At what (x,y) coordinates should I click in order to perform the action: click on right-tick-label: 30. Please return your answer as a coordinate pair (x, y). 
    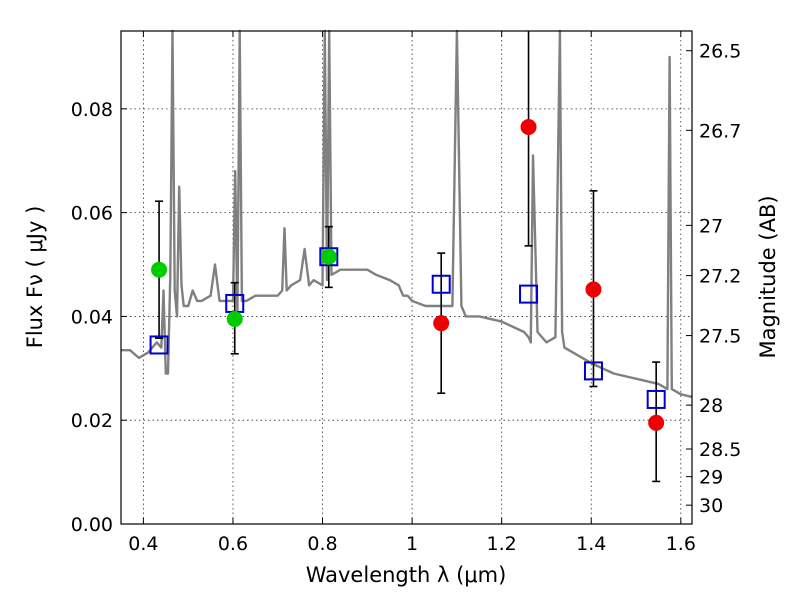
    Looking at the image, I should click on (711, 506).